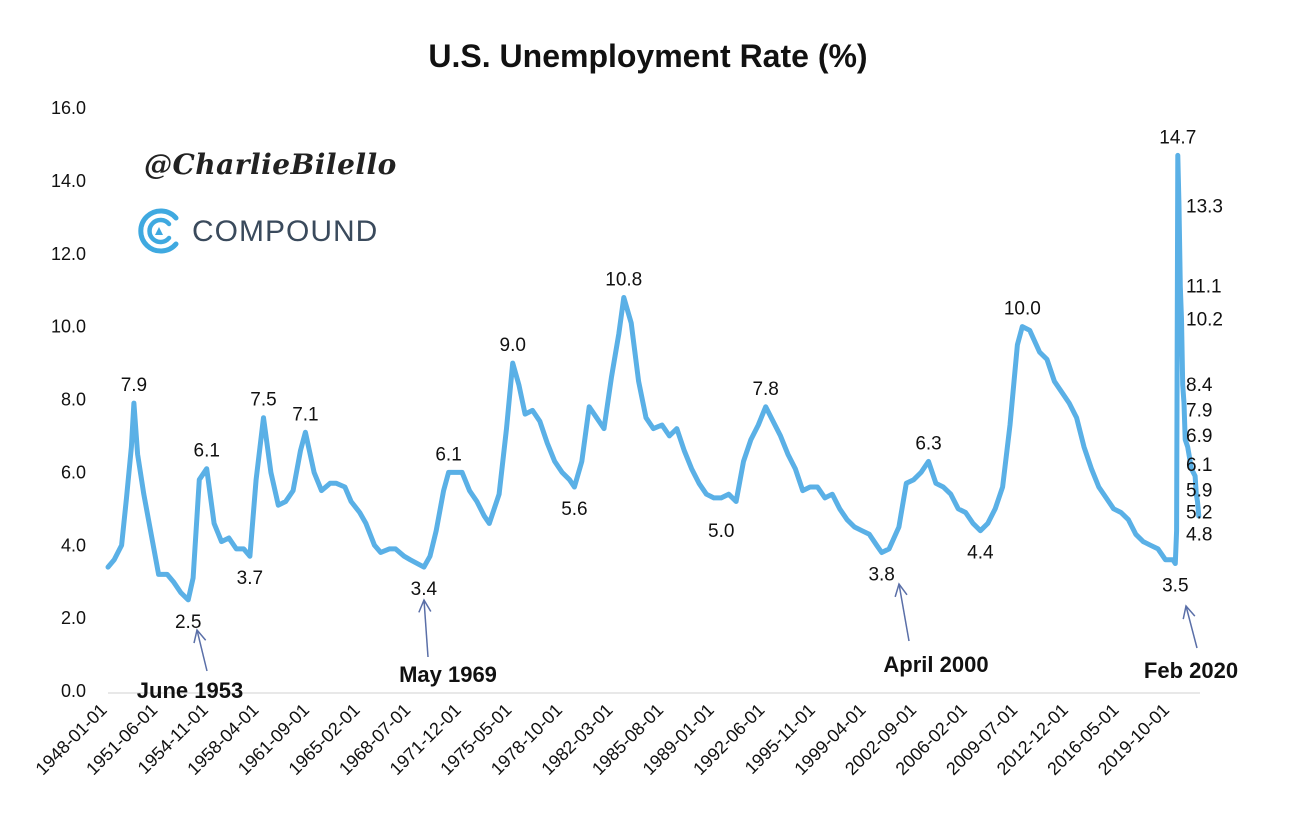 This screenshot has height=838, width=1296. I want to click on data-label: 2.5, so click(188, 622).